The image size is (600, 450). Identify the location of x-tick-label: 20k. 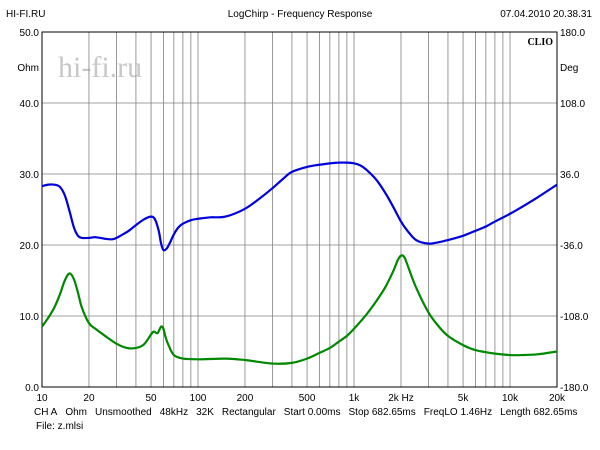
(557, 398).